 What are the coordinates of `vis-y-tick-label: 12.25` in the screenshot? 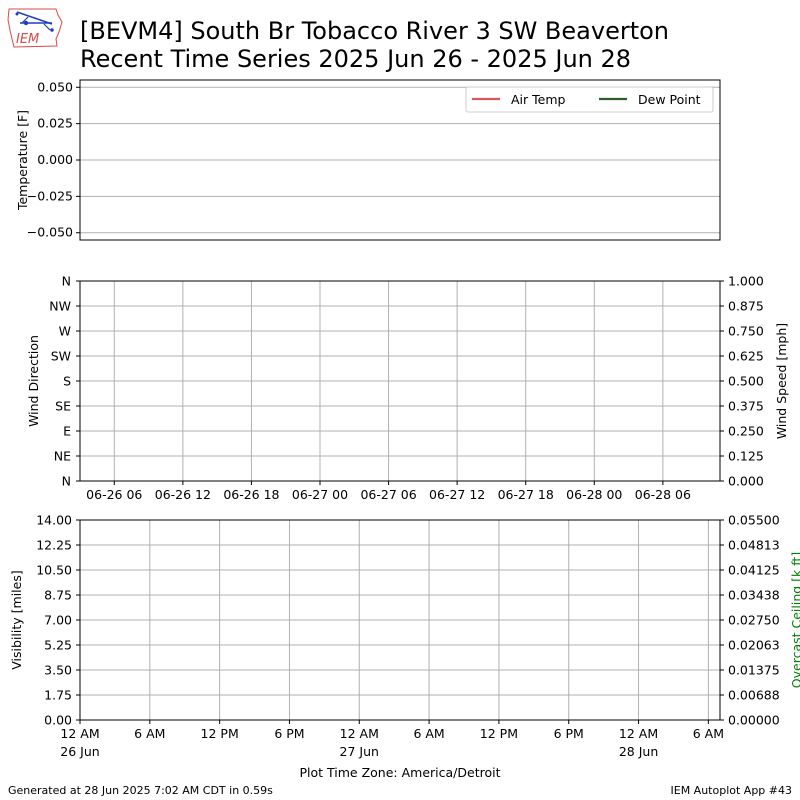 It's located at (54, 545).